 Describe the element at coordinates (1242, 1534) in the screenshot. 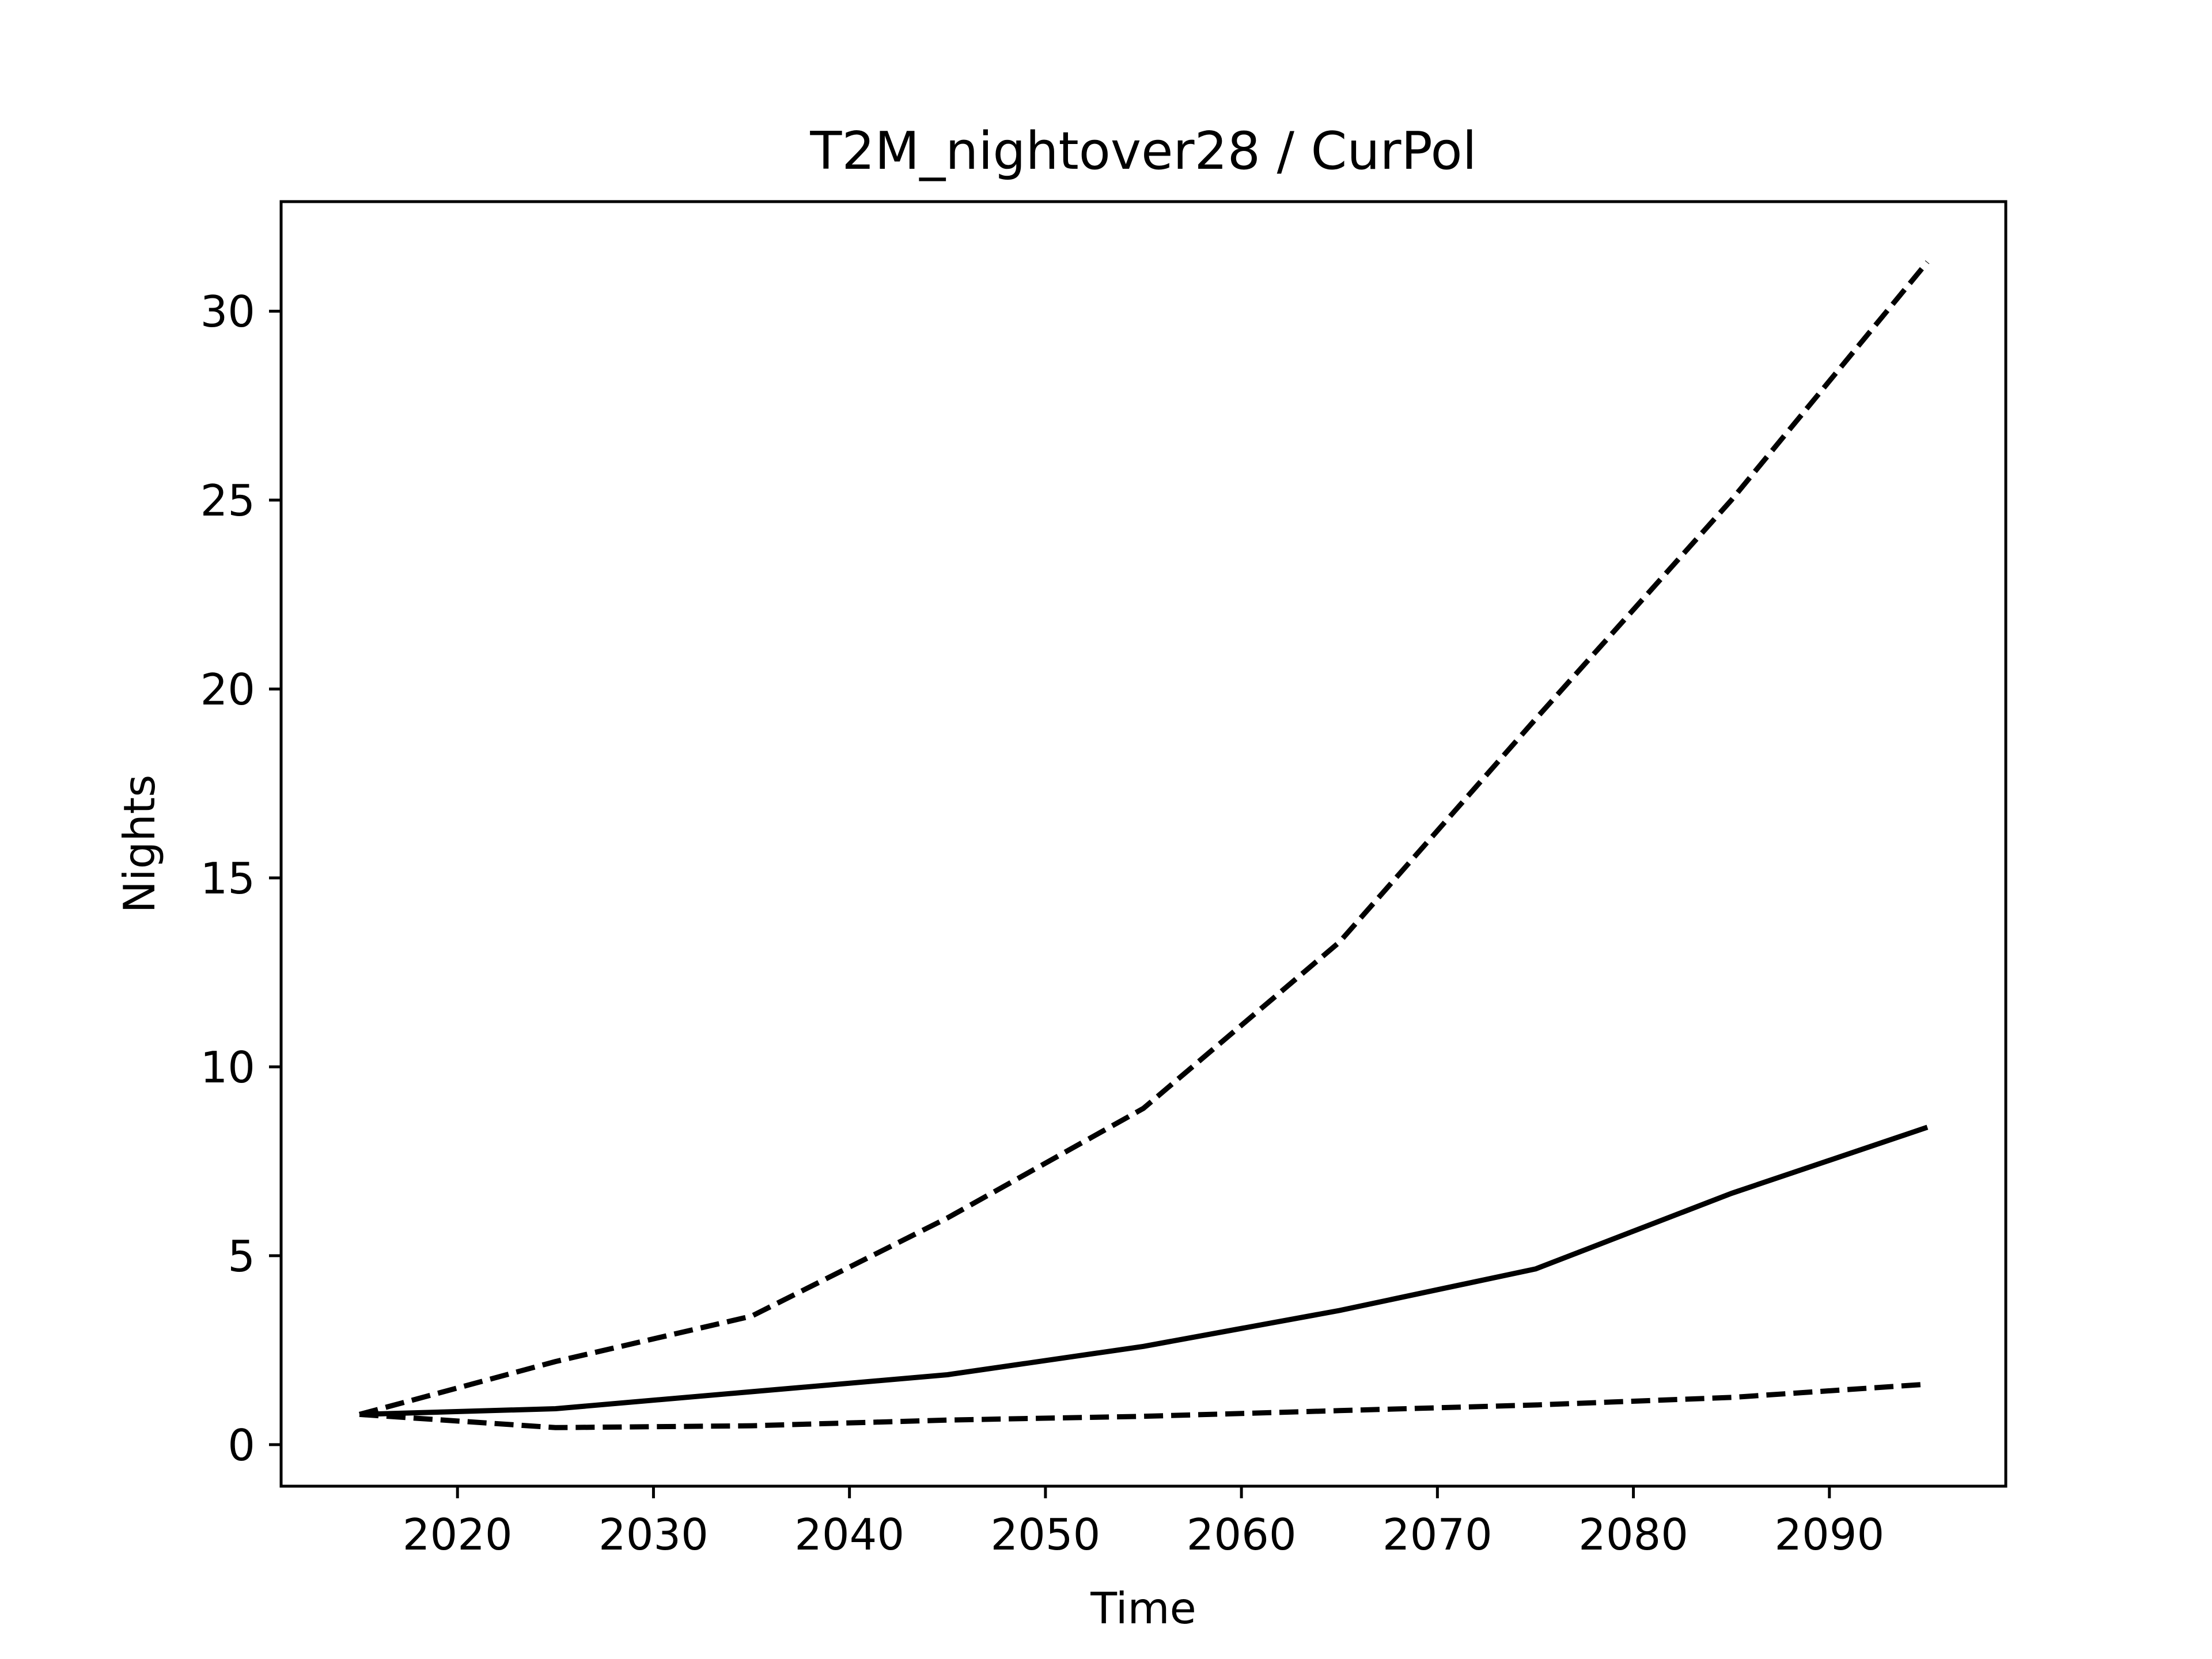

I see `x-tick-label: 2060` at that location.